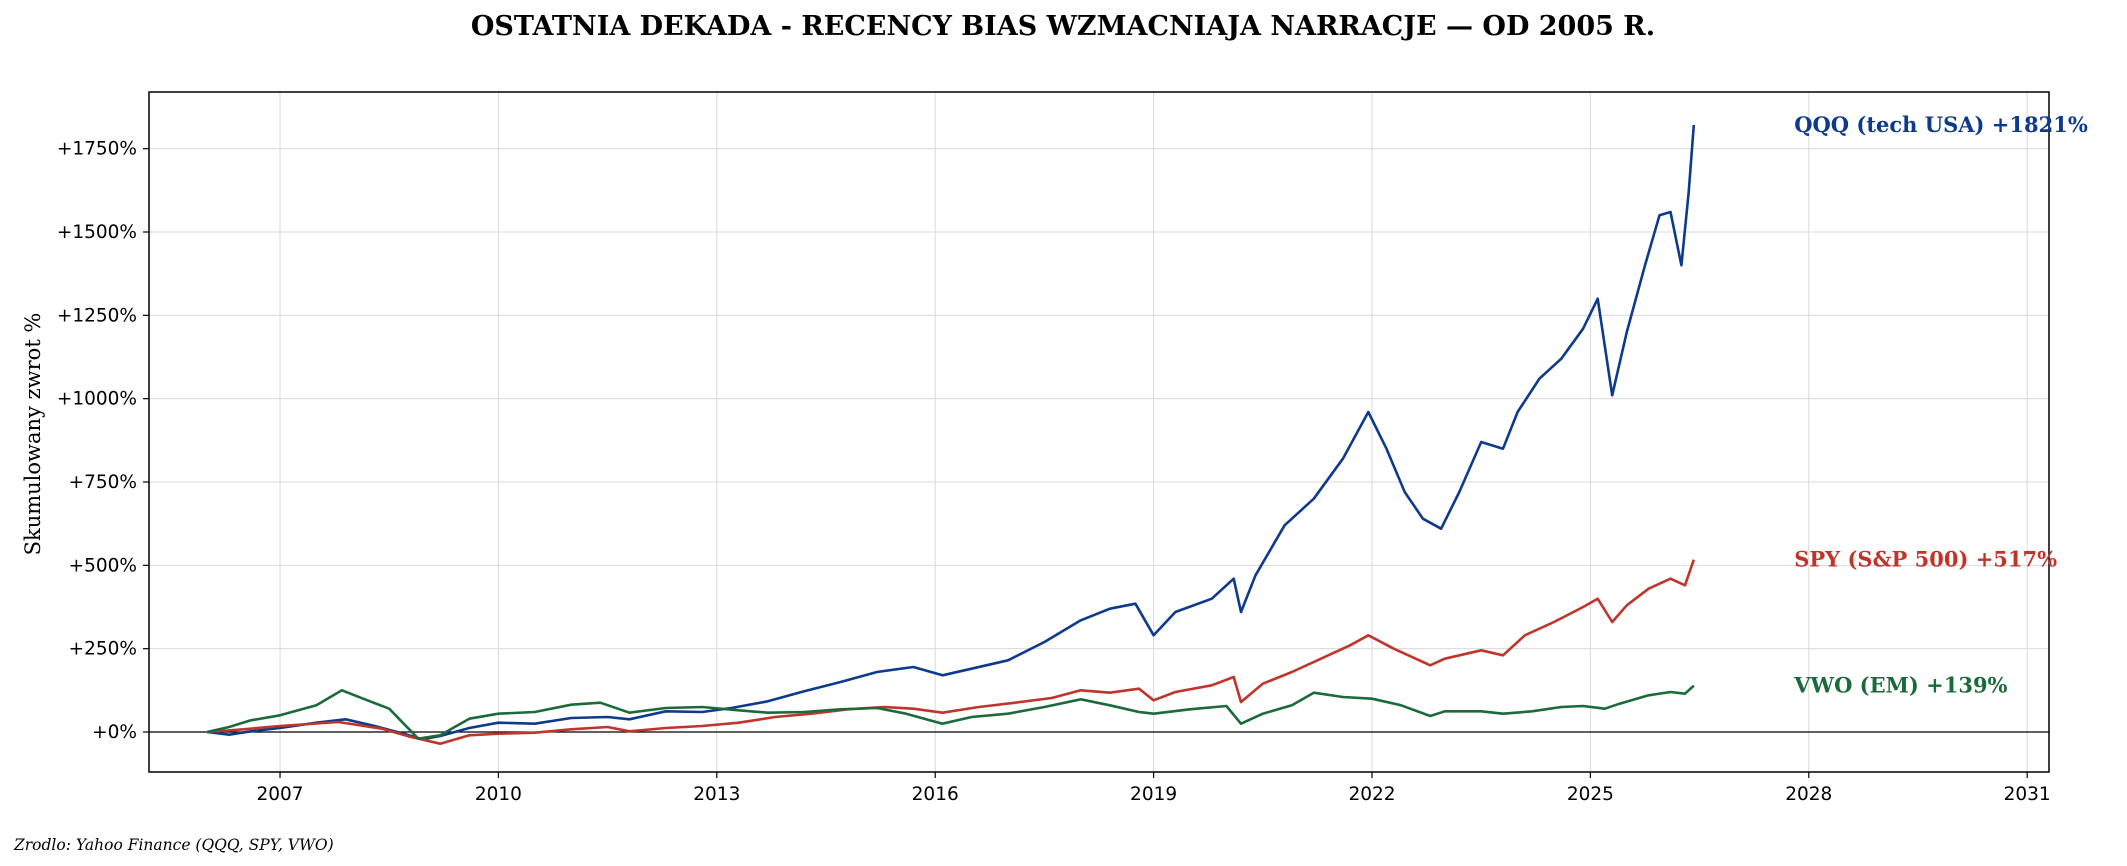 This screenshot has width=2127, height=866. I want to click on x-tick-label: 2025, so click(1590, 794).